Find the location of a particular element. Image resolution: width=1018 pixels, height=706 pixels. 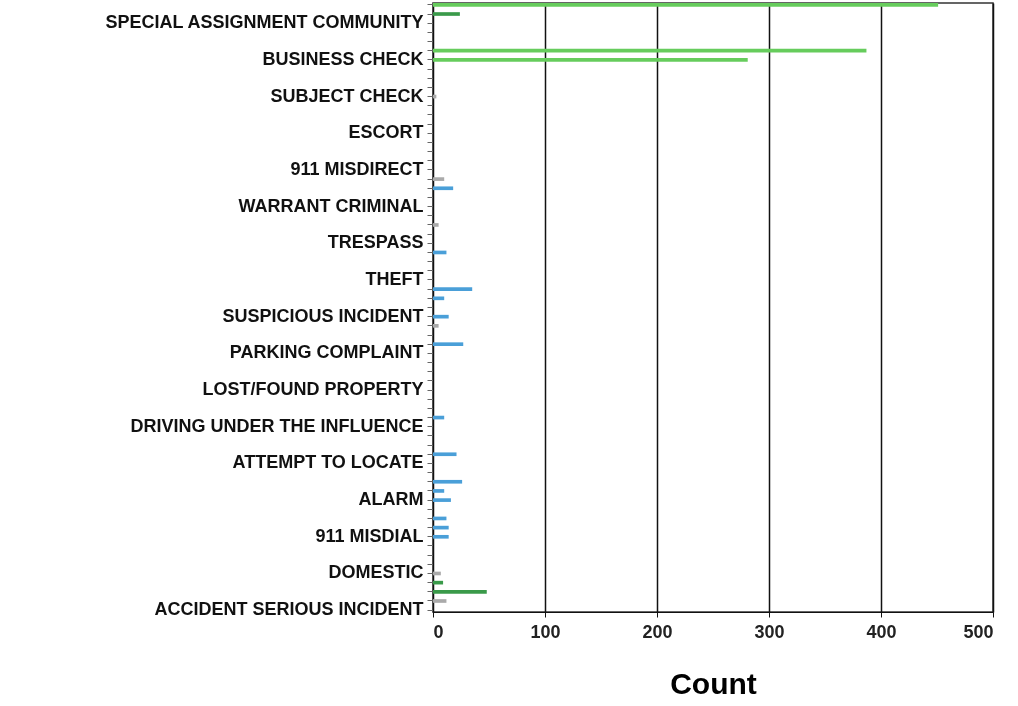

x-tick-label: 0 is located at coordinates (438, 631).